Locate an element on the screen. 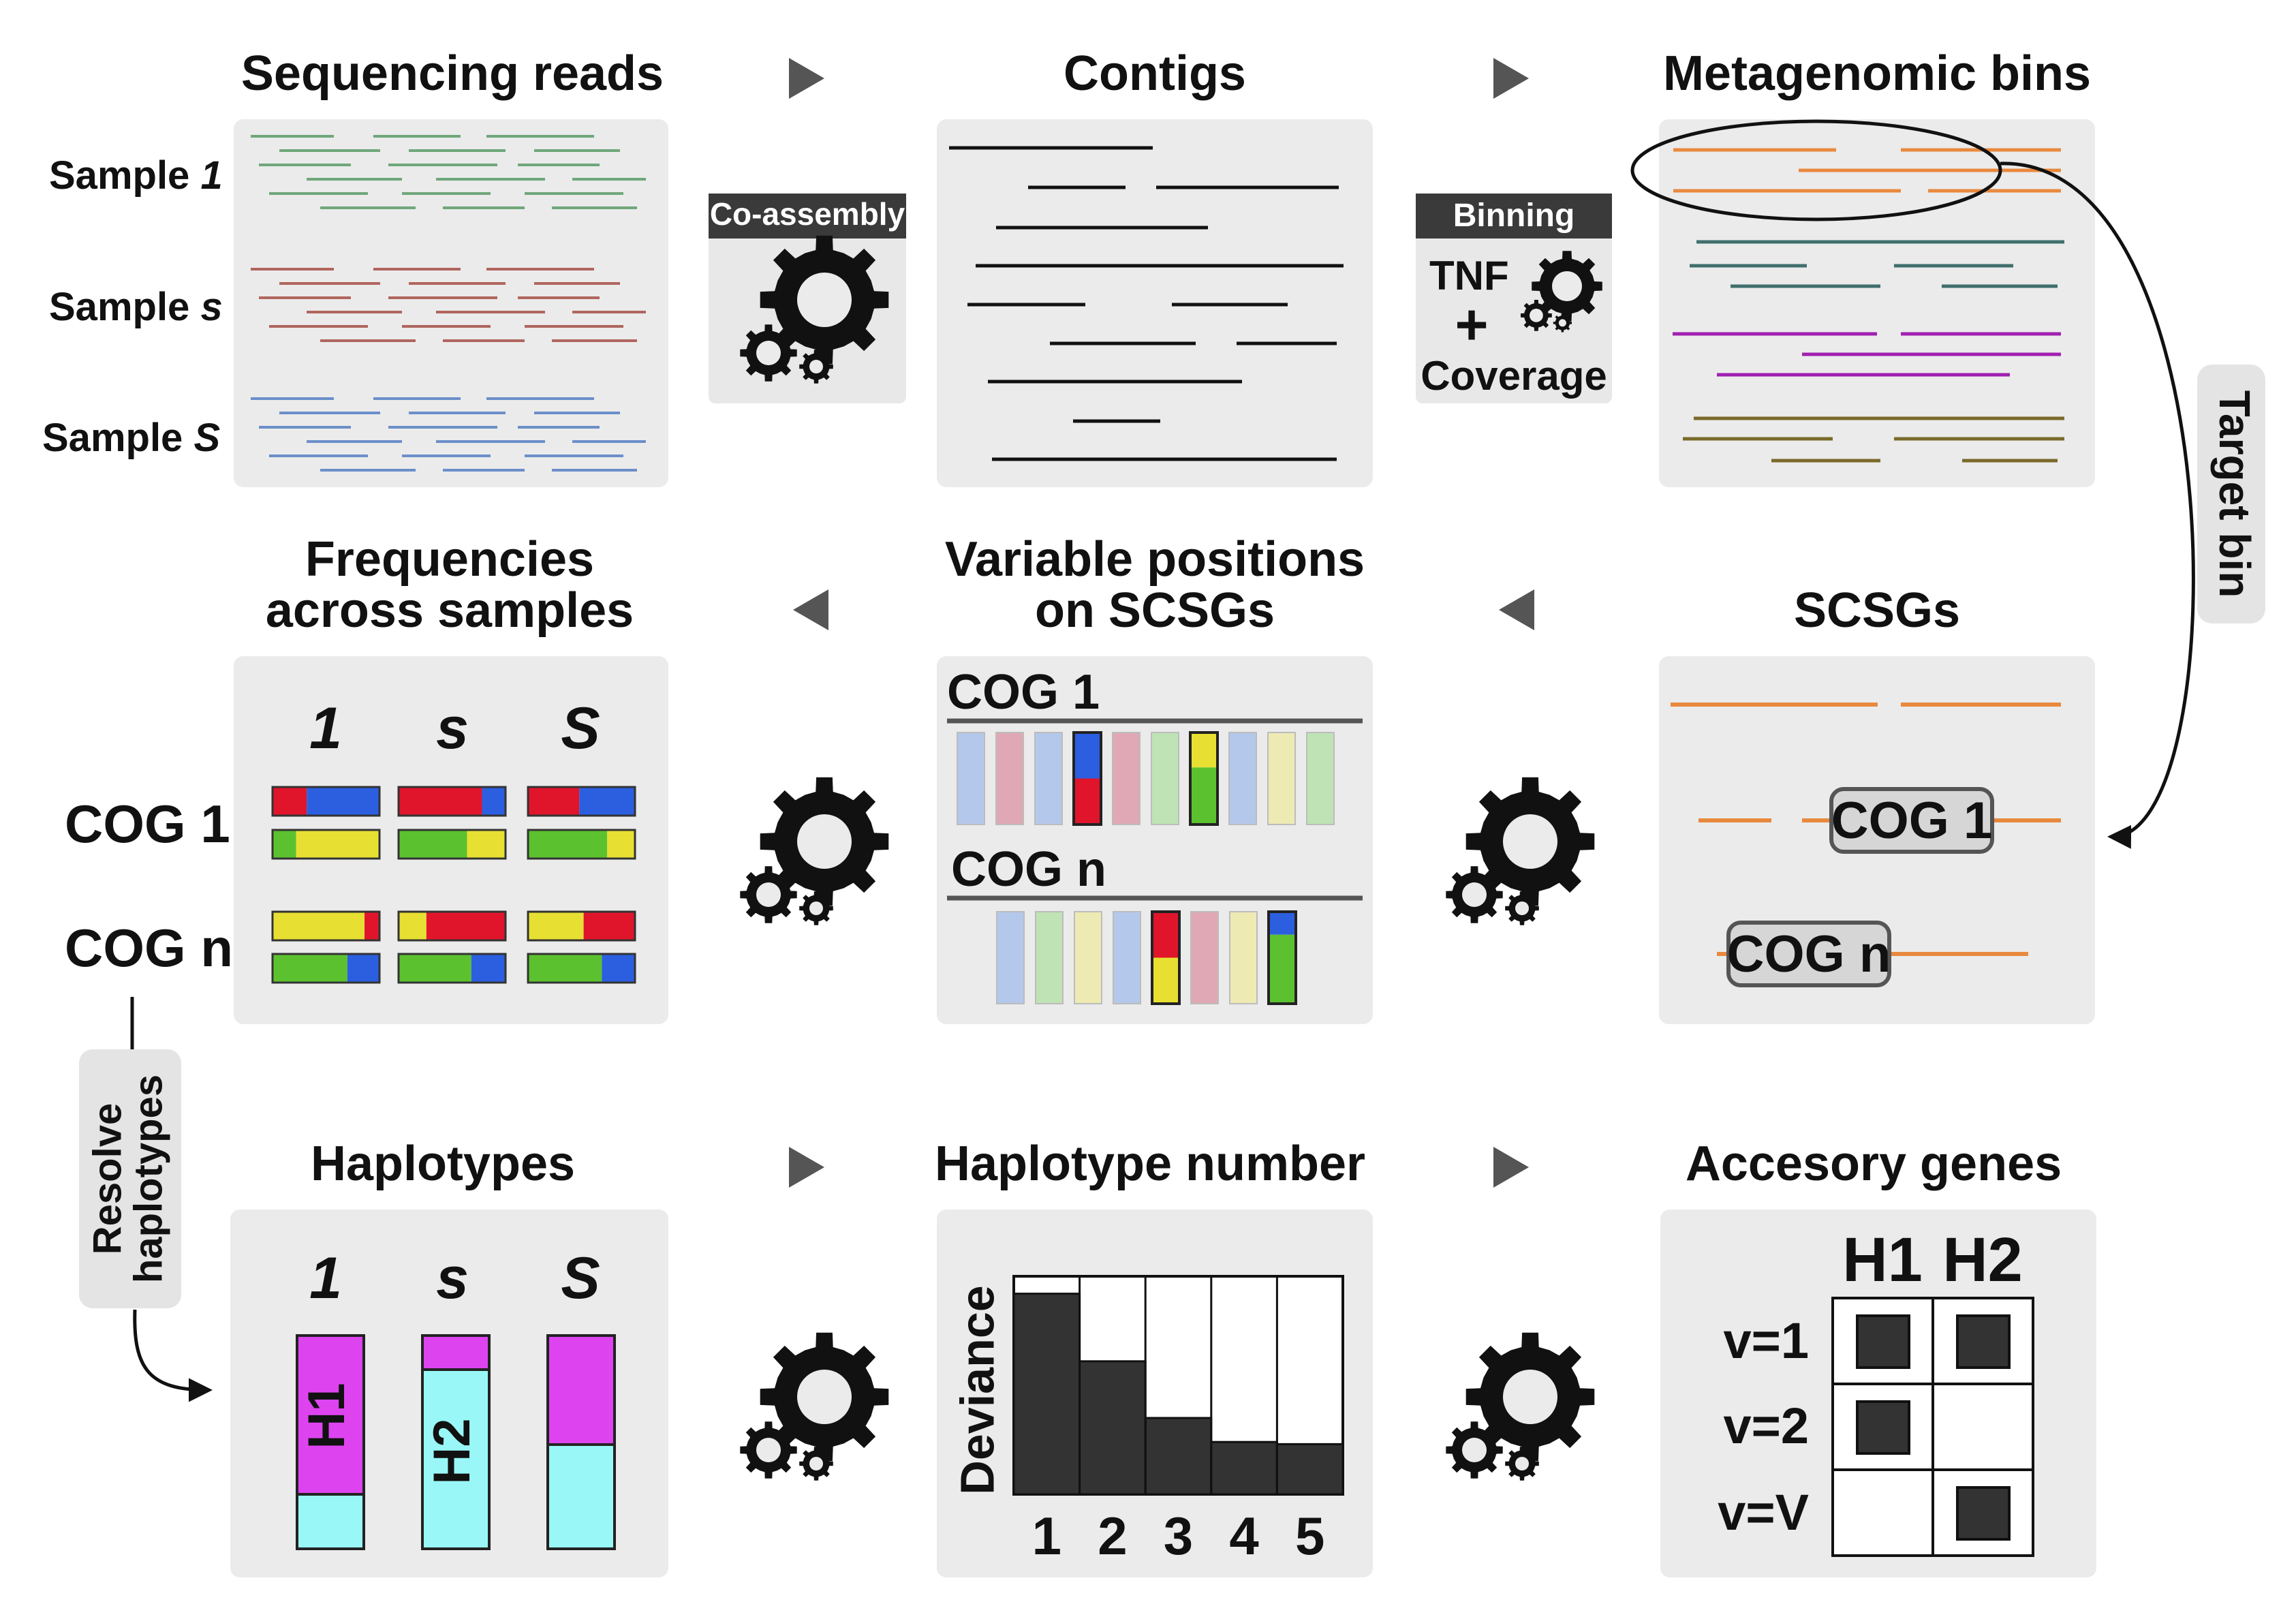 The height and width of the screenshot is (1619, 2296). target-bin-ellipse is located at coordinates (1816, 170).